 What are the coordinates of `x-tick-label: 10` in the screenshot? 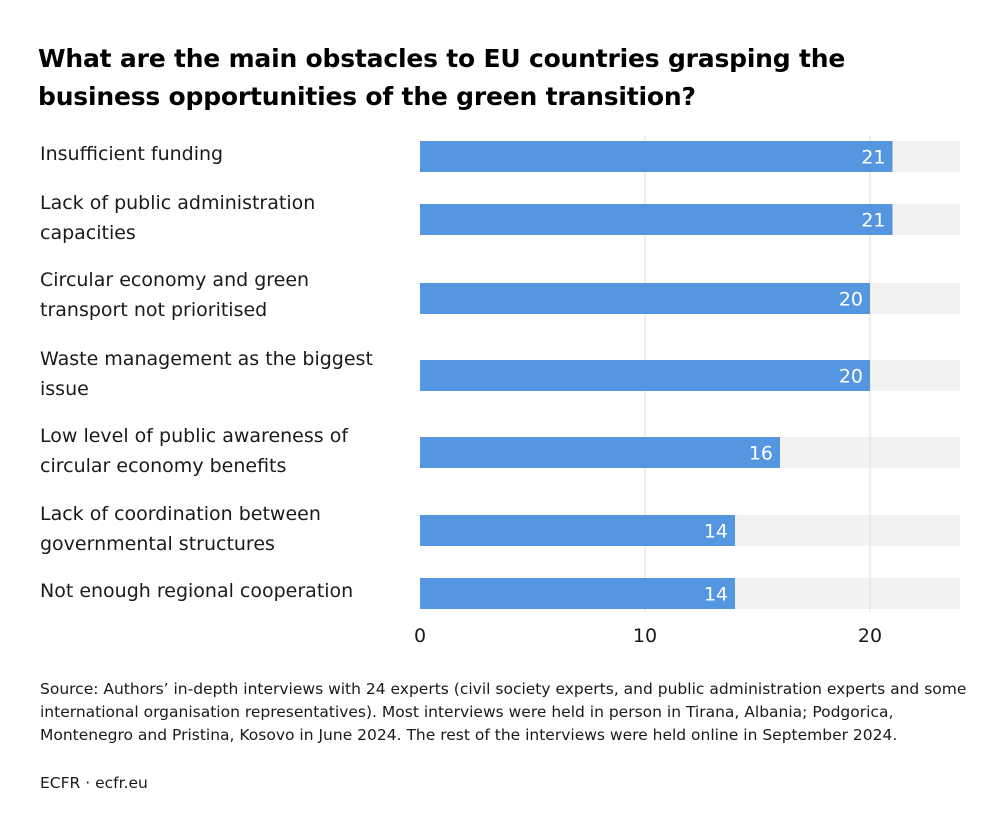 It's located at (645, 636).